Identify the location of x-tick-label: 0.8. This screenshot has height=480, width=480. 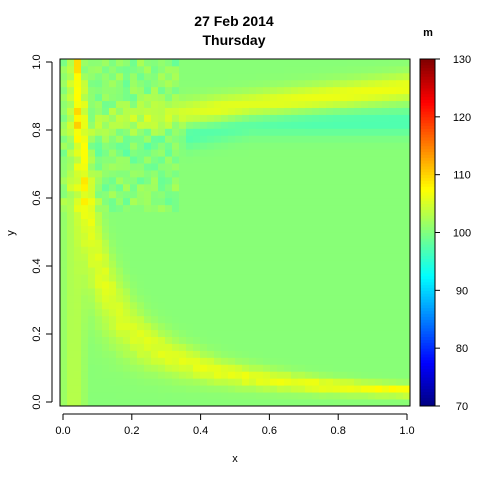
(338, 431).